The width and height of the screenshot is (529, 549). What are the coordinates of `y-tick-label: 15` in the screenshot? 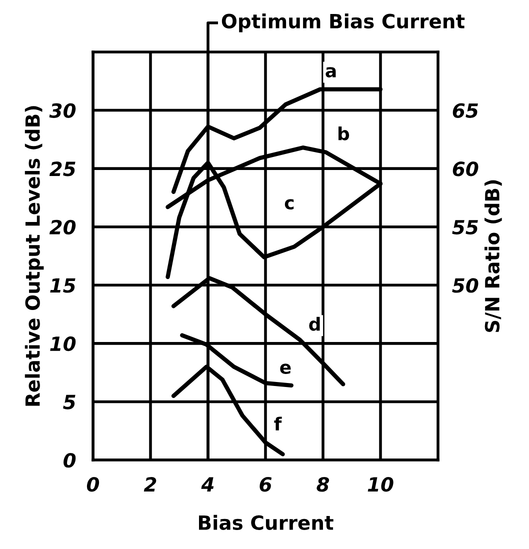 It's located at (63, 285).